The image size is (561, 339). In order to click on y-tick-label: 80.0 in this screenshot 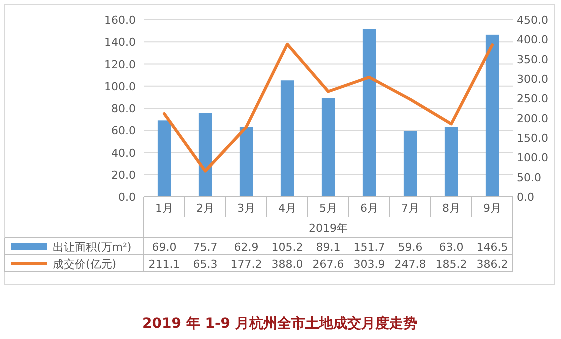, I will do `click(124, 109)`.